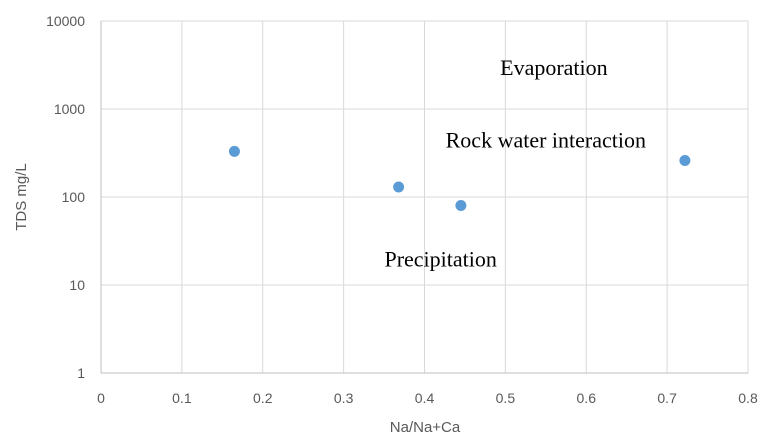 Image resolution: width=761 pixels, height=437 pixels. What do you see at coordinates (69, 109) in the screenshot?
I see `y-tick-label: 1000` at bounding box center [69, 109].